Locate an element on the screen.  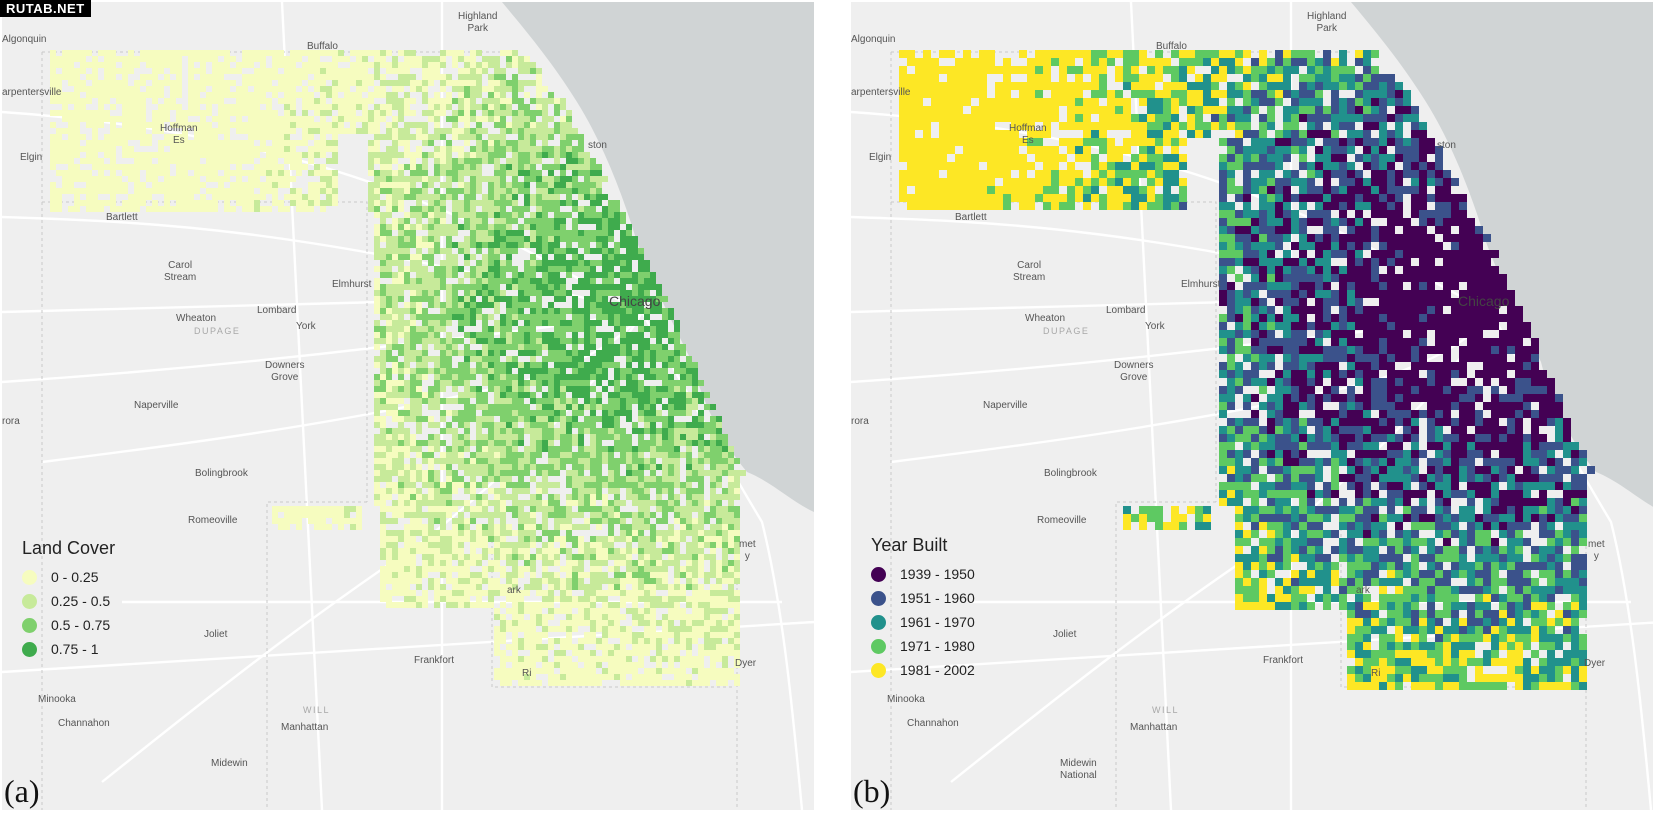
legend-item: 1951 - 1960 is located at coordinates (923, 598).